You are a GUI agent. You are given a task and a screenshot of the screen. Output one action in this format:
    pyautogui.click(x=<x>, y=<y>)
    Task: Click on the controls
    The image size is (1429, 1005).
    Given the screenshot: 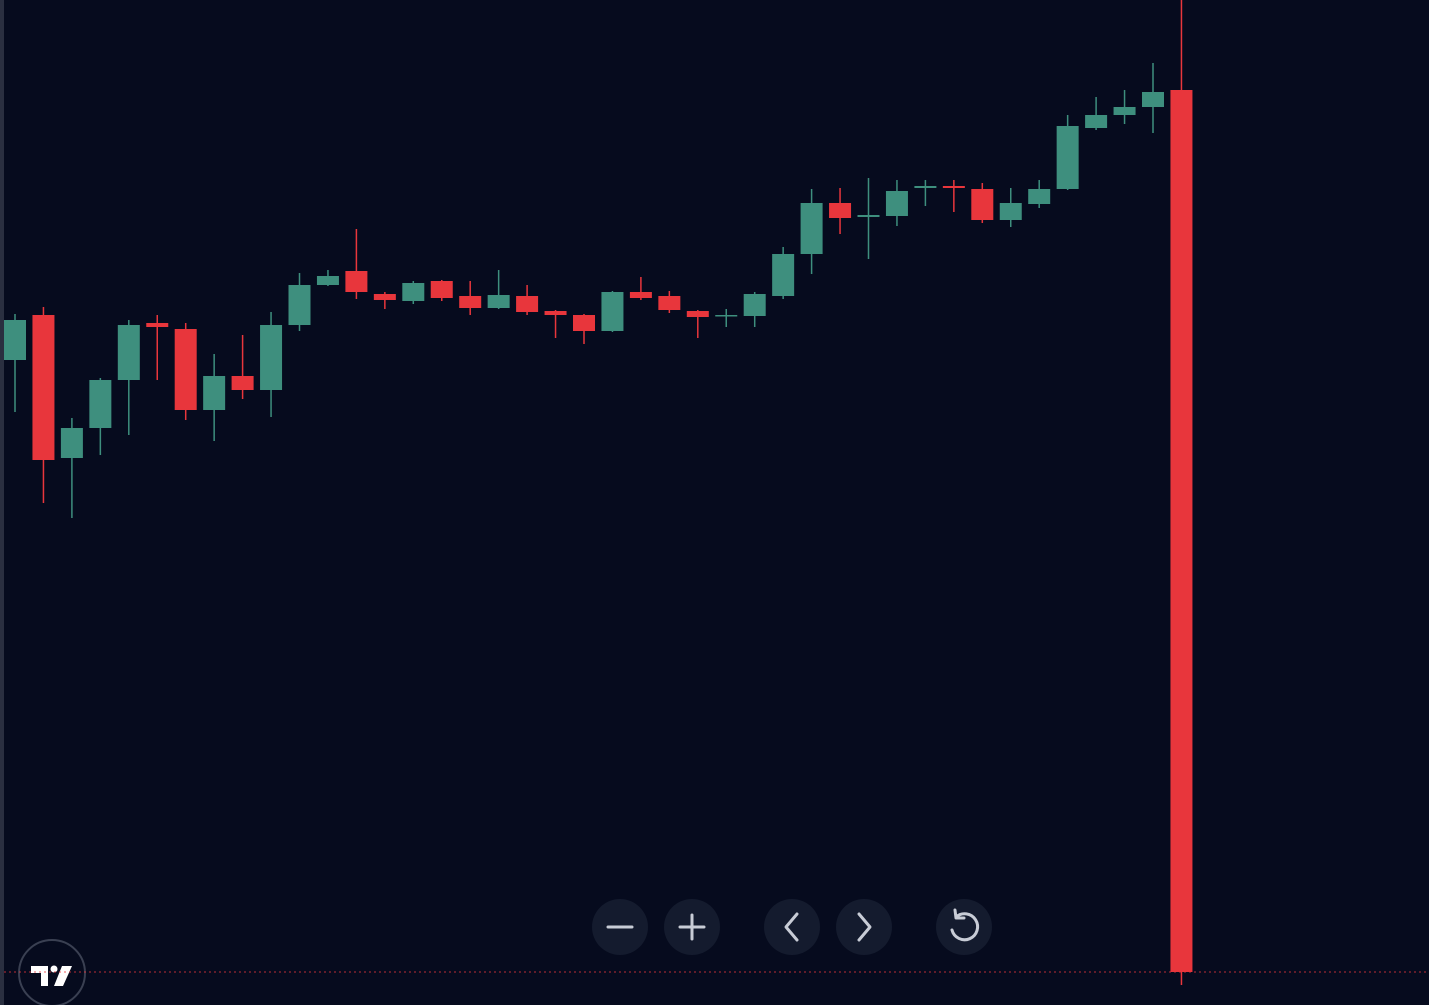 What is the action you would take?
    pyautogui.click(x=792, y=927)
    